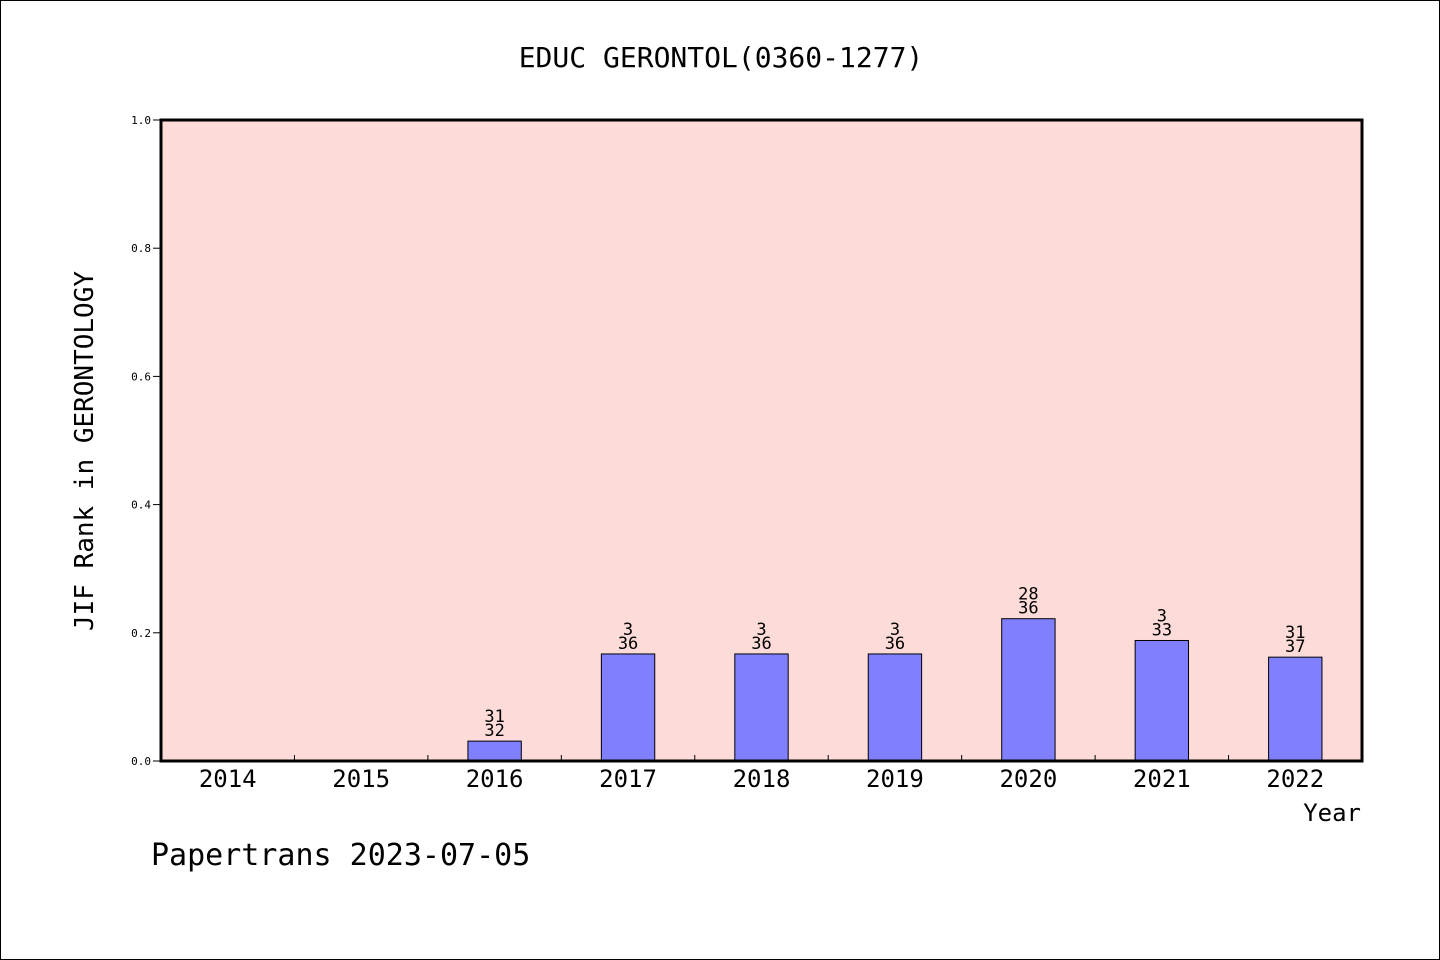  Describe the element at coordinates (494, 731) in the screenshot. I see `bar-total-label: 32` at that location.